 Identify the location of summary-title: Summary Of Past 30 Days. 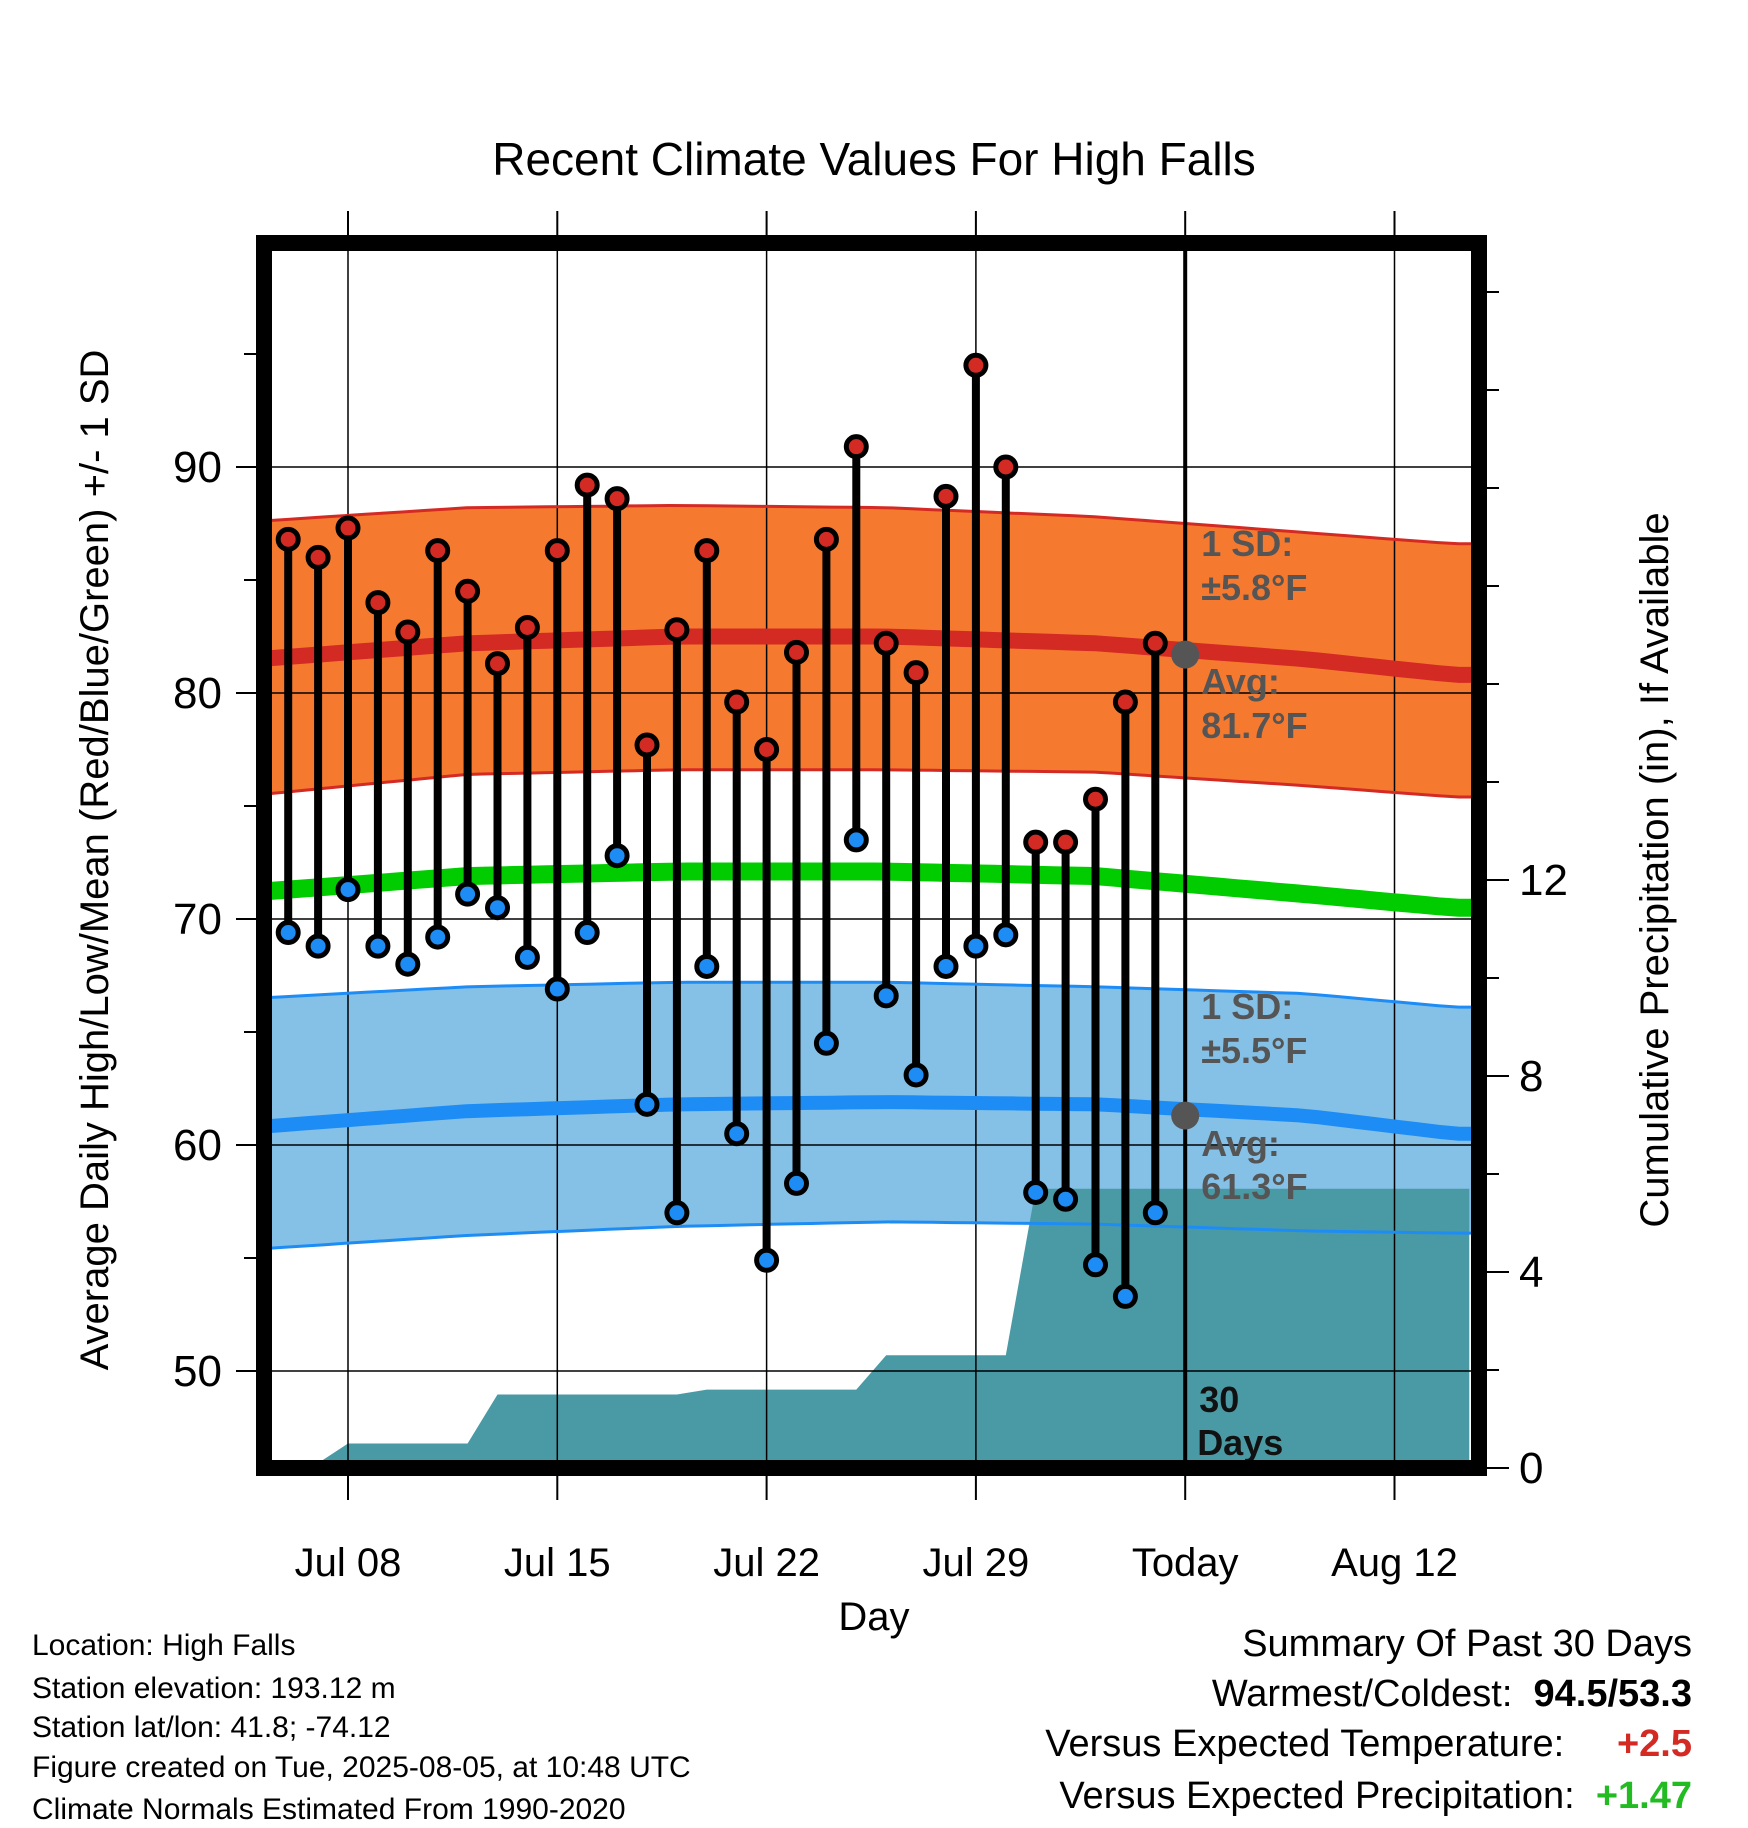
(1467, 1644).